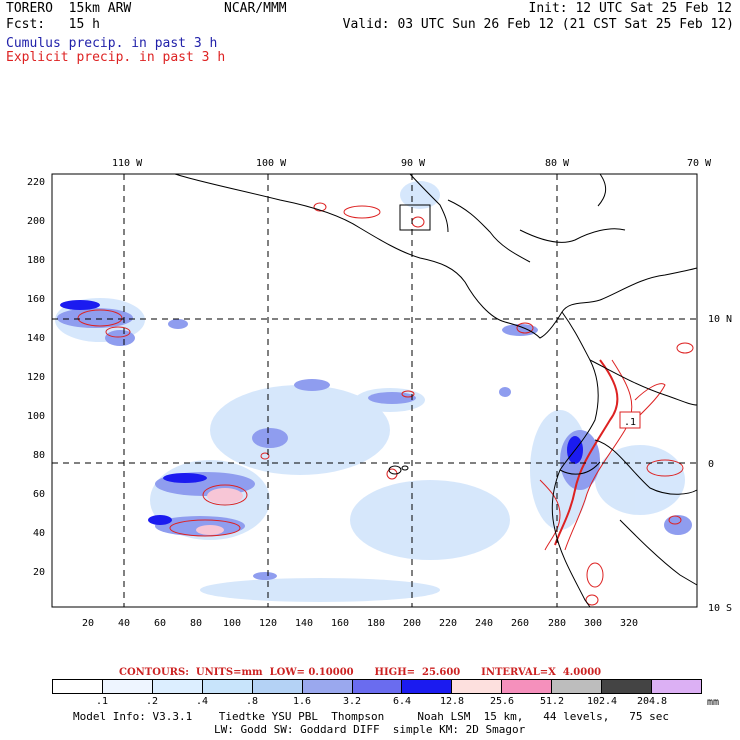 The image size is (740, 740). What do you see at coordinates (112, 43) in the screenshot?
I see `legend-cumulus: Cumulus precip. in past 3 h` at bounding box center [112, 43].